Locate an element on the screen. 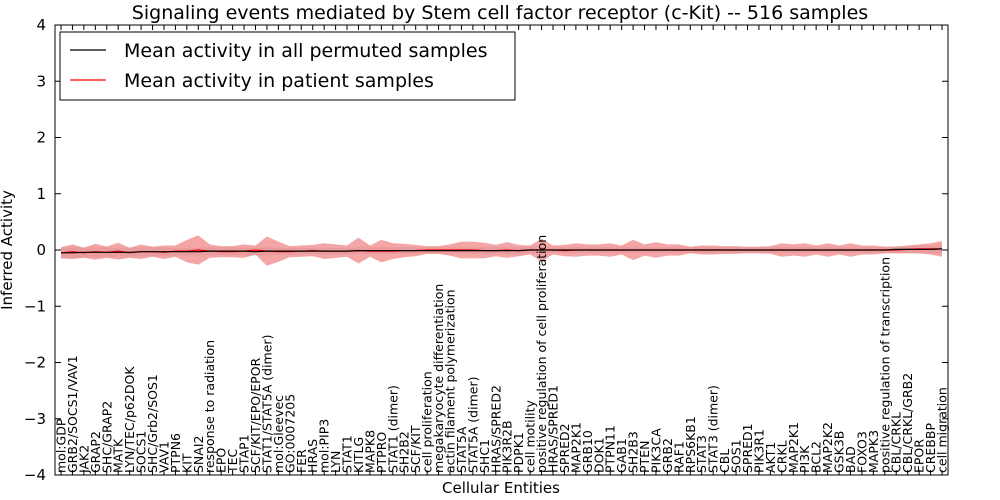 This screenshot has width=1000, height=500. x-tick-label: FER is located at coordinates (301, 461).